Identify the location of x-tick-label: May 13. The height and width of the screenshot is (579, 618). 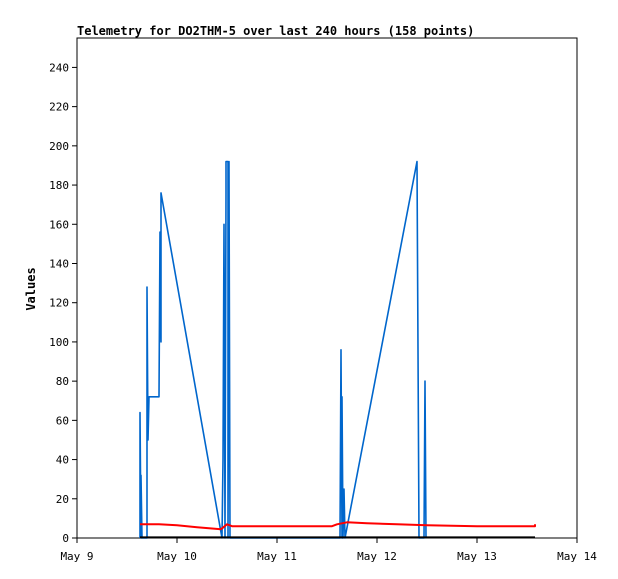
(477, 556).